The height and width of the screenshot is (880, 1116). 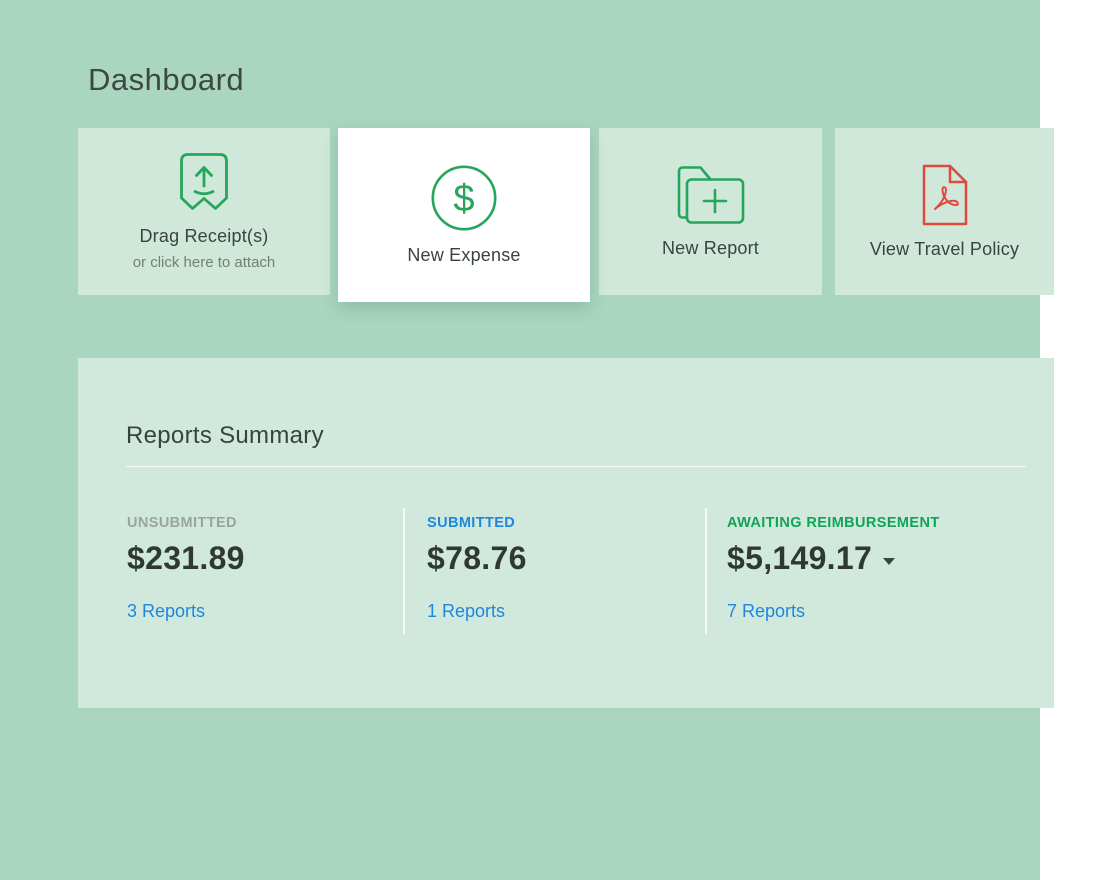 I want to click on stat-submitted-label: SUBMITTED, so click(x=471, y=523).